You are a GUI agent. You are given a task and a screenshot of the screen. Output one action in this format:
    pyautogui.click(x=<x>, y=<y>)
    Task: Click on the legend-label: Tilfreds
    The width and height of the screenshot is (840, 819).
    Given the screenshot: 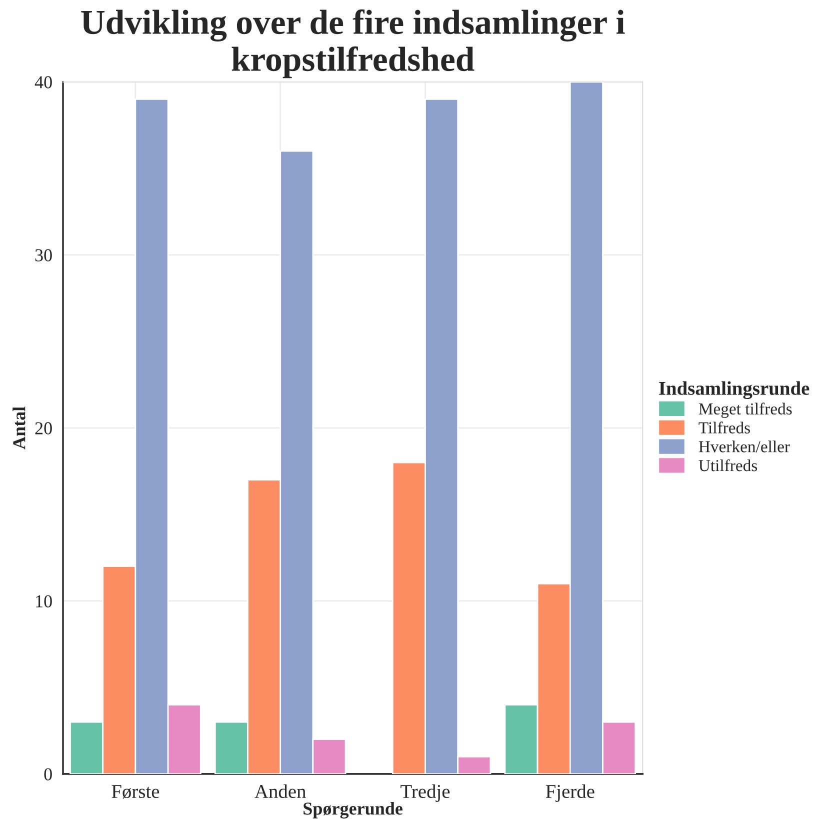 What is the action you would take?
    pyautogui.click(x=724, y=428)
    